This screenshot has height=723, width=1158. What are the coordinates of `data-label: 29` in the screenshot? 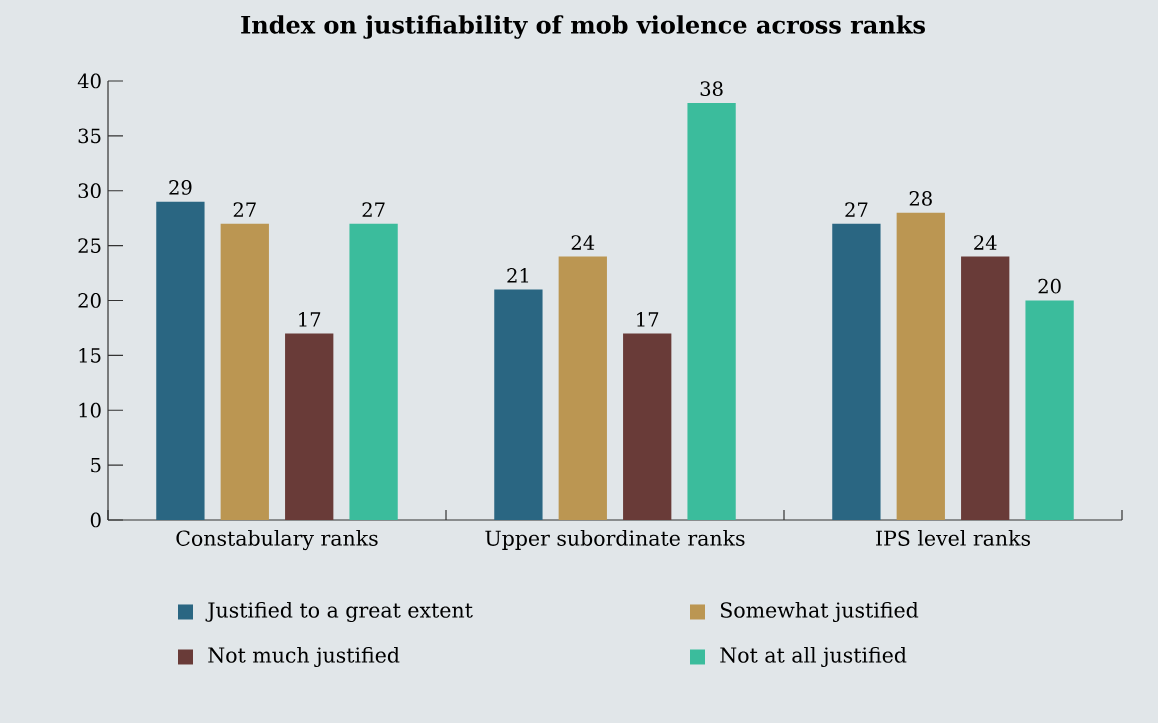 It's located at (180, 187).